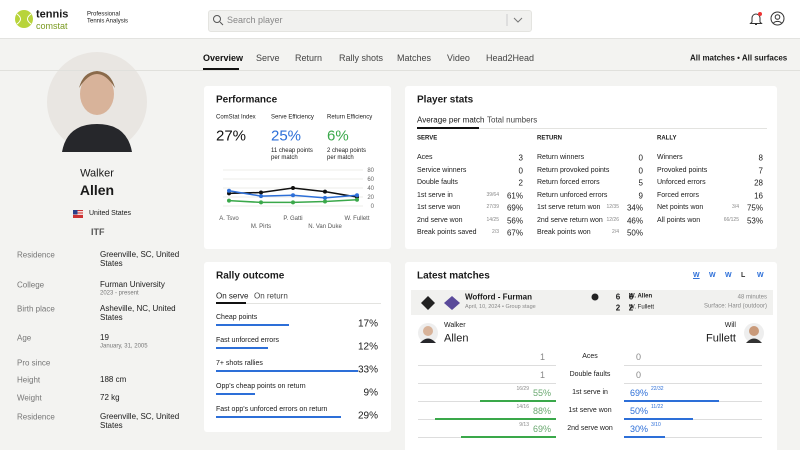 The image size is (800, 450). I want to click on rally-label: 7+ shots rallies, so click(239, 363).